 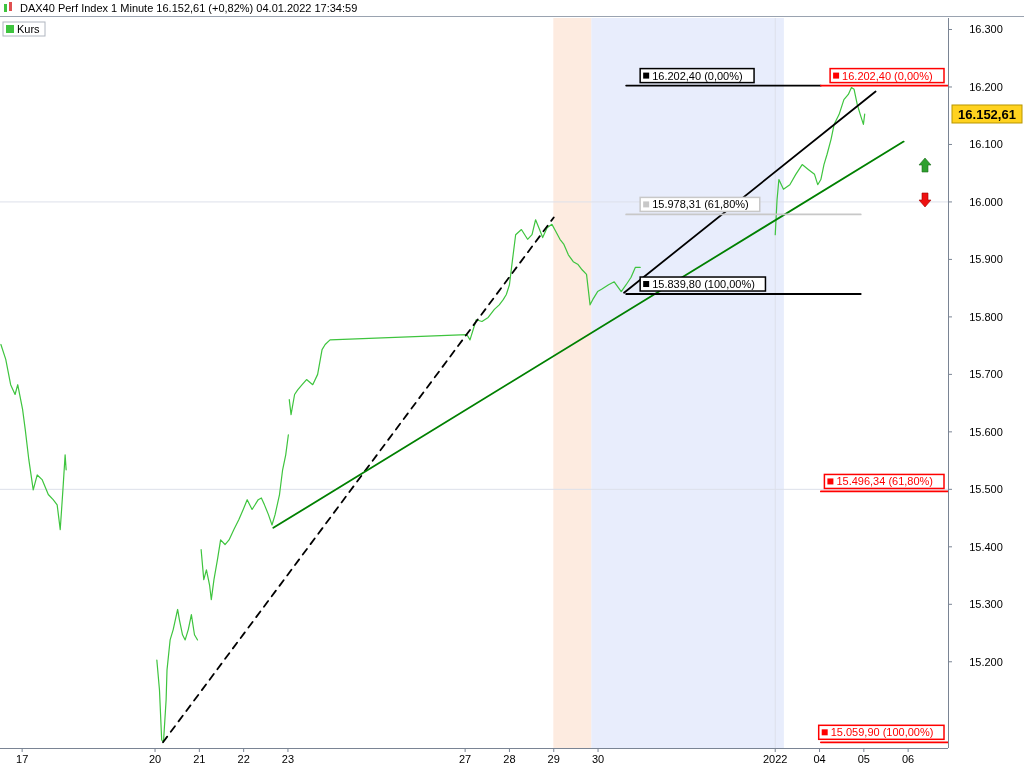 I want to click on x-tick-label: 04, so click(x=819, y=759).